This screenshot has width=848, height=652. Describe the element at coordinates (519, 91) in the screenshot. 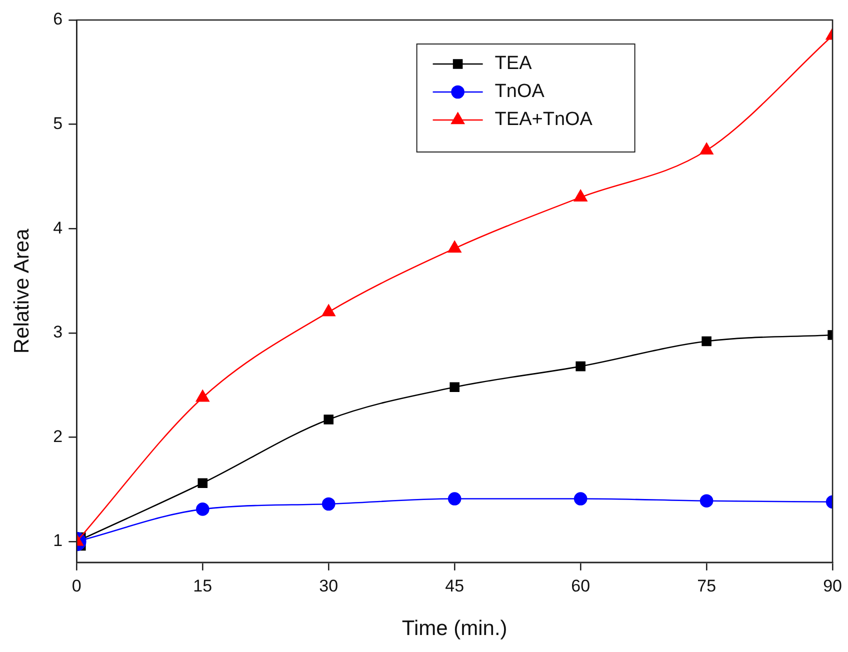

I see `legend-label: TnOA` at that location.